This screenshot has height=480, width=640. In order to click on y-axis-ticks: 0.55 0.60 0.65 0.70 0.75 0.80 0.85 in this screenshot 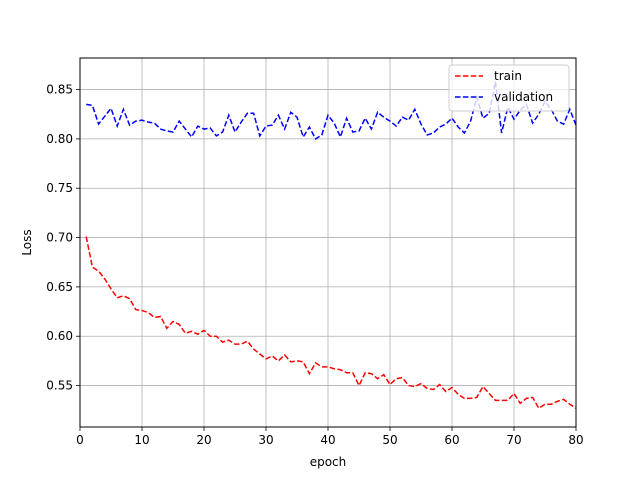, I will do `click(63, 238)`.